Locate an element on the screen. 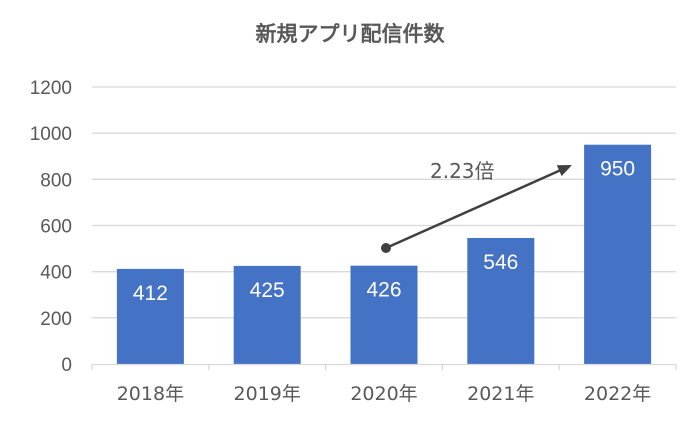 This screenshot has width=700, height=434. bar-2020年 is located at coordinates (384, 314).